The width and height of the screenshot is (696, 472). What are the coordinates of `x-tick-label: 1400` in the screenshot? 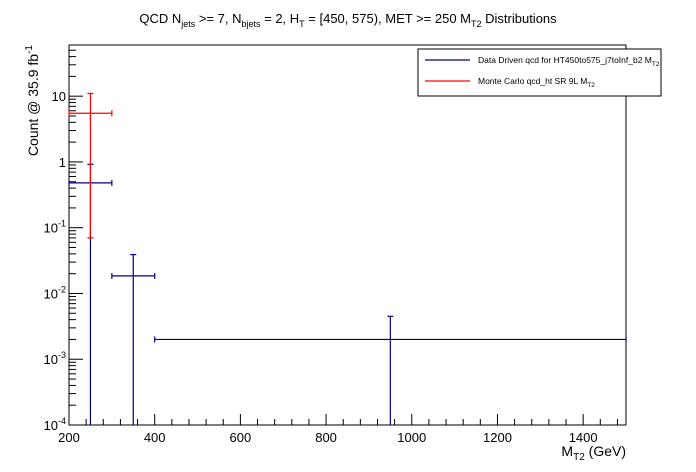 It's located at (583, 437).